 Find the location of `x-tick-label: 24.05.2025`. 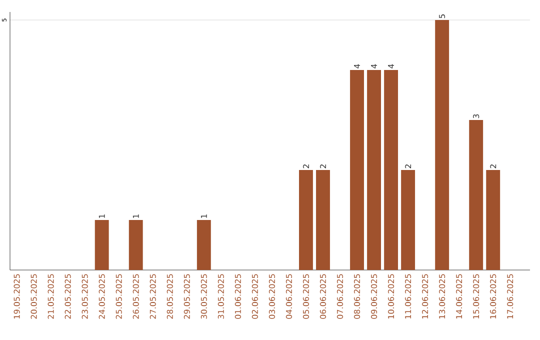

x-tick-label: 24.05.2025 is located at coordinates (101, 296).